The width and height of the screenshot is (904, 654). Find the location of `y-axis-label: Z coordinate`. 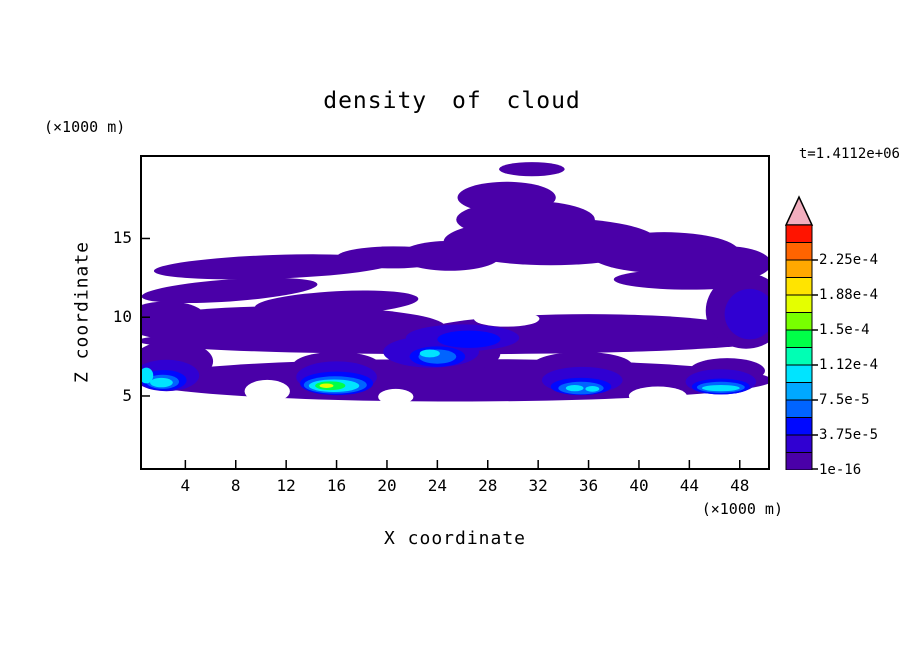

y-axis-label: Z coordinate is located at coordinates (82, 312).